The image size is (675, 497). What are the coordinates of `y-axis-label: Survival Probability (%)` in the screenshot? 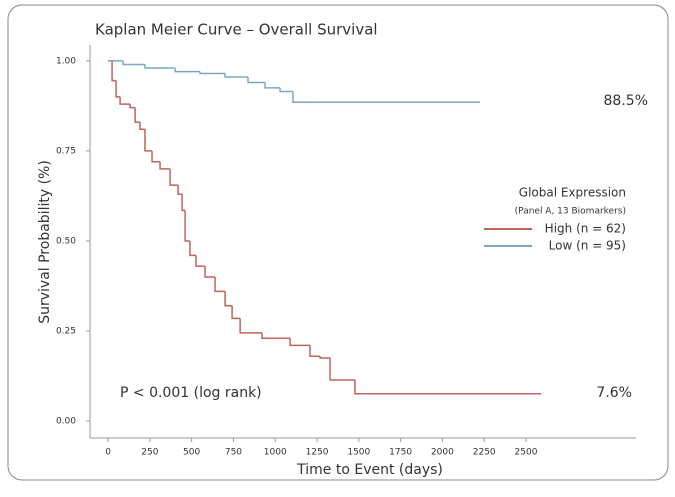 It's located at (45, 242).